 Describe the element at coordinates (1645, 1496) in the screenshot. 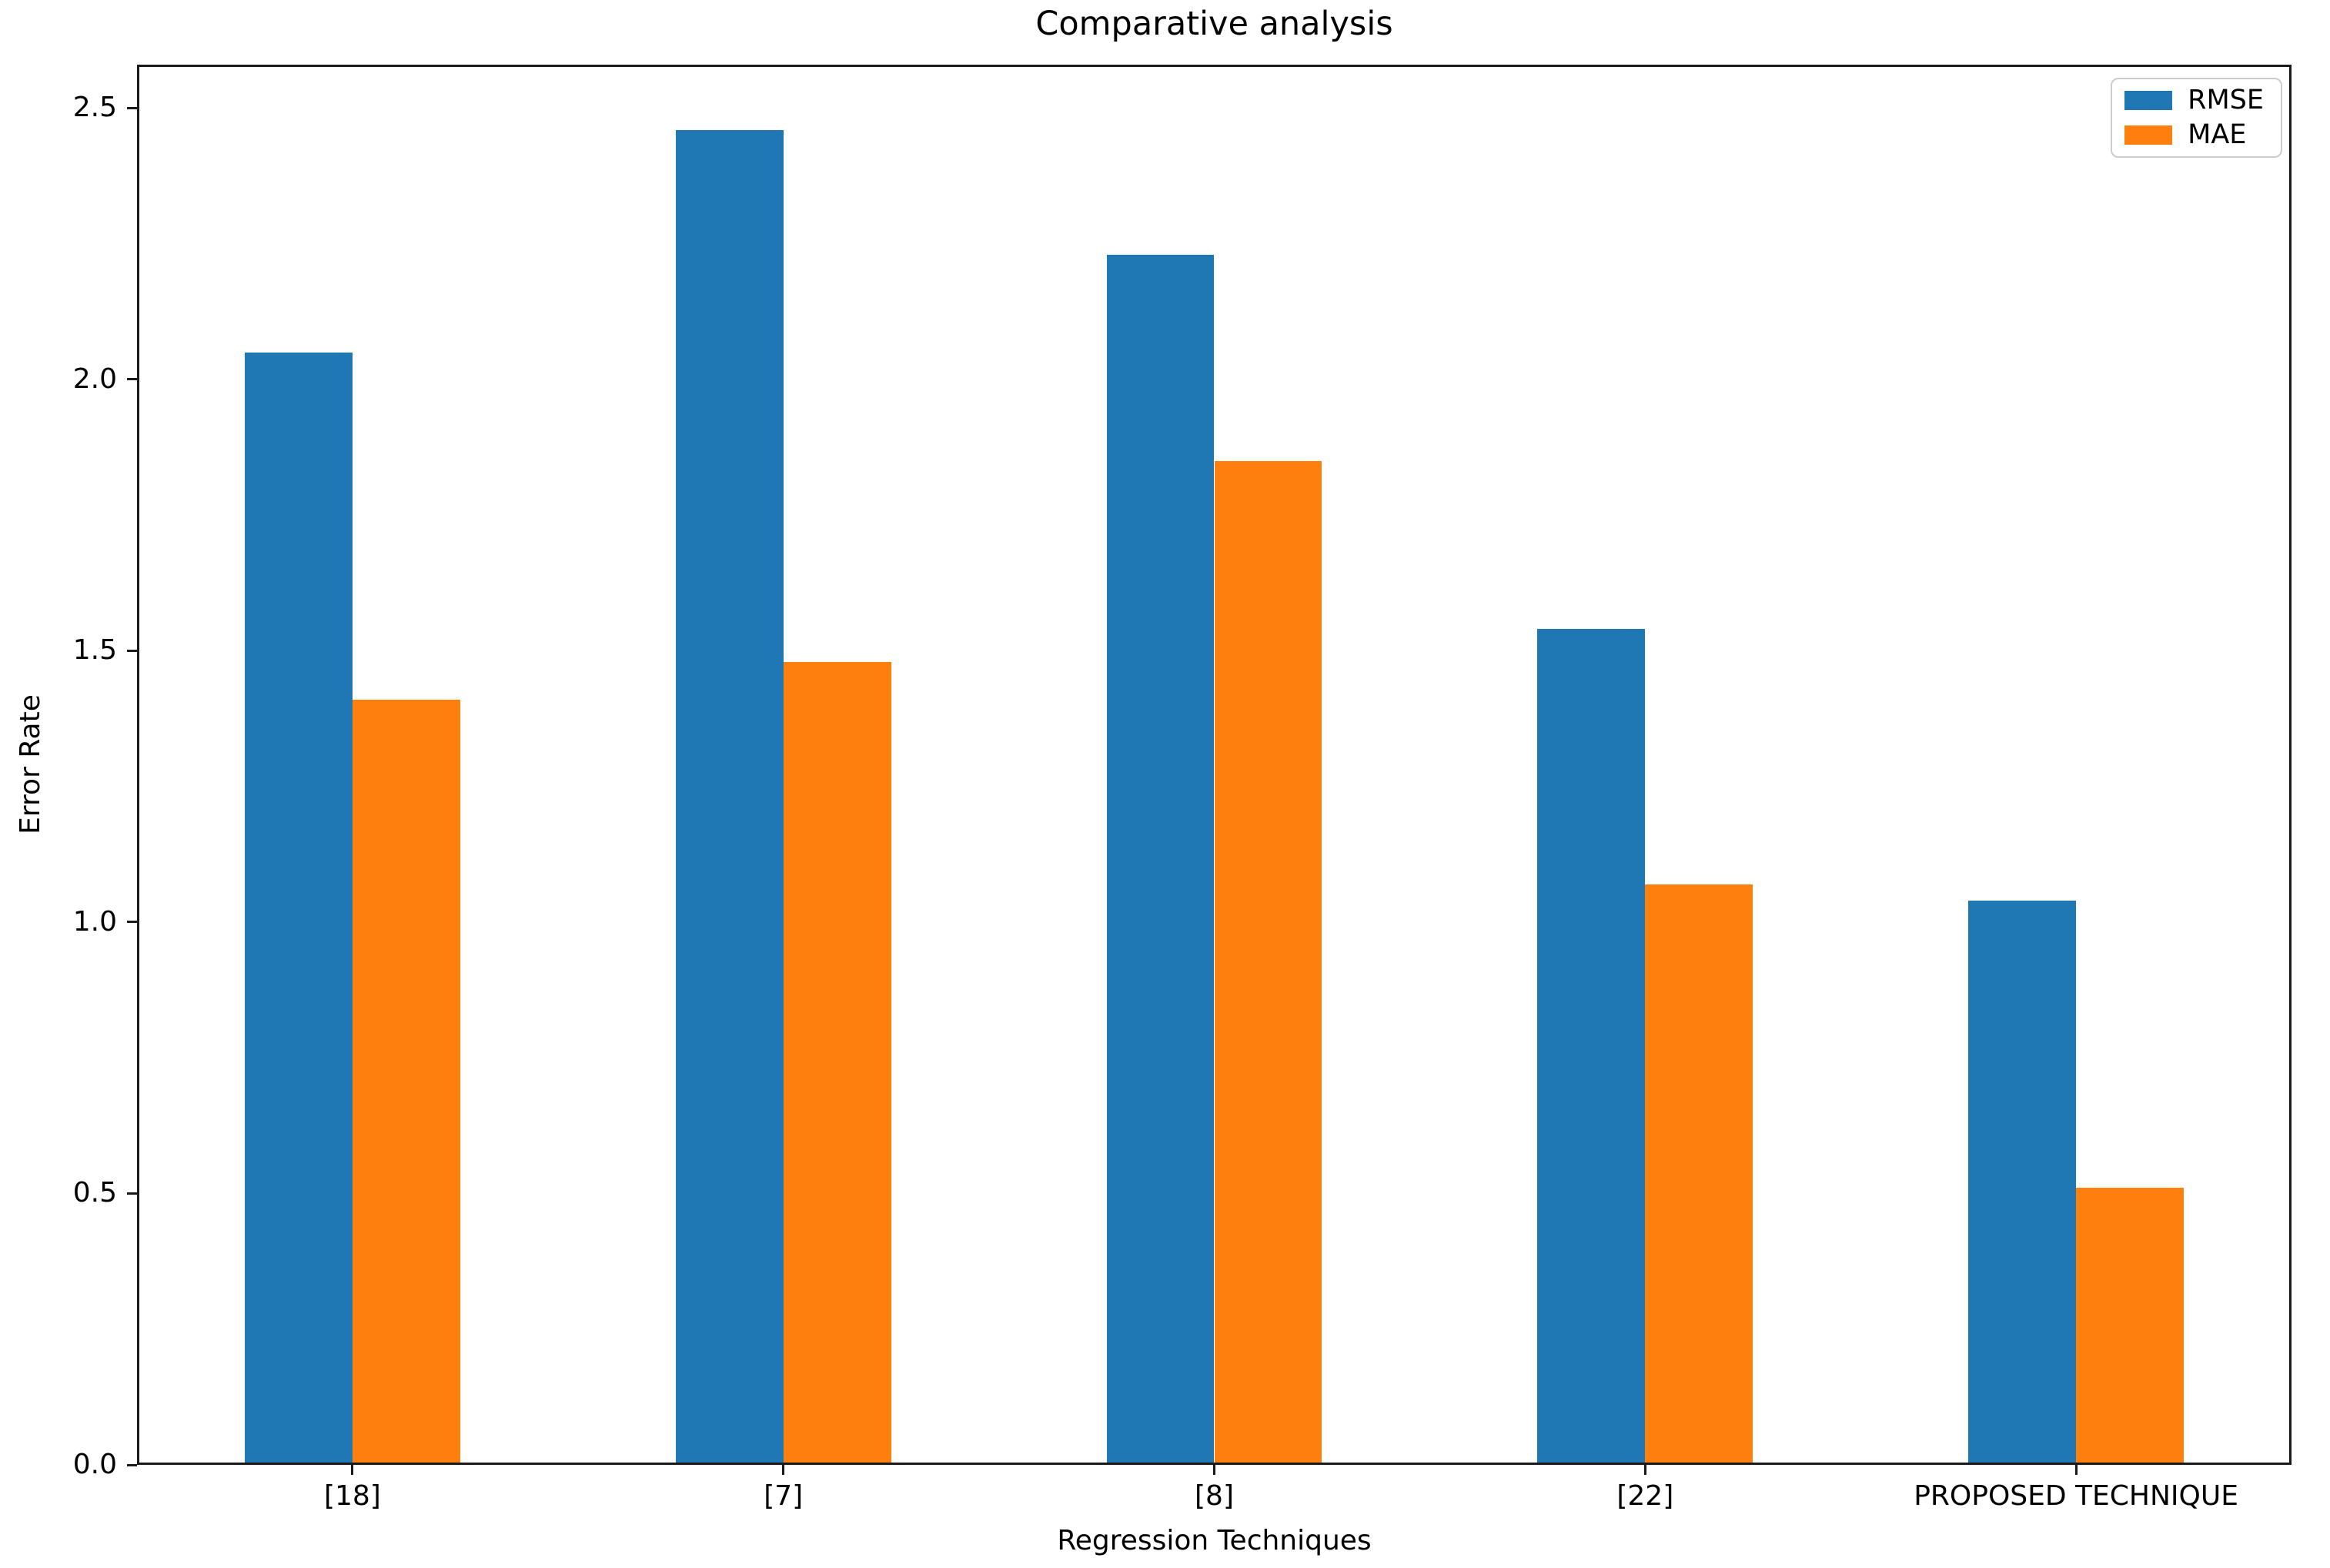

I see `x-tick-label: [22]` at that location.